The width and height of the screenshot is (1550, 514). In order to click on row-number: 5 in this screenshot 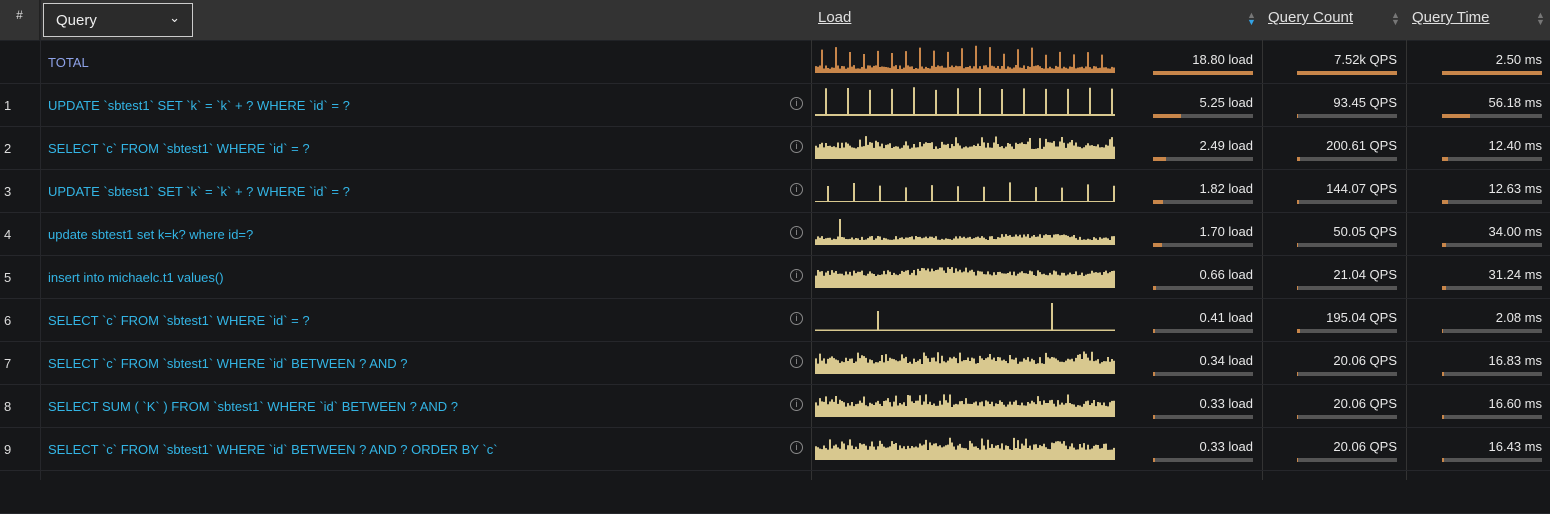, I will do `click(8, 277)`.